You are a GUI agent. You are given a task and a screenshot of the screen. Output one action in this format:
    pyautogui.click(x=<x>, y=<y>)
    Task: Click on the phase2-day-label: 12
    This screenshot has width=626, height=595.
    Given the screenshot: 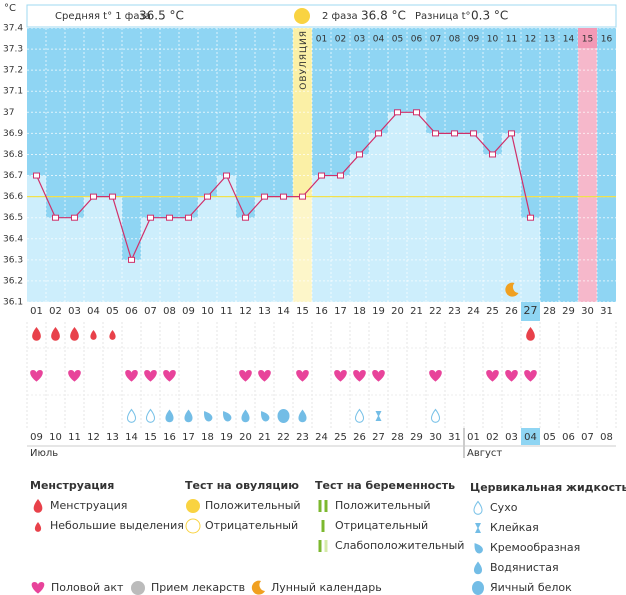 What is the action you would take?
    pyautogui.click(x=530, y=40)
    